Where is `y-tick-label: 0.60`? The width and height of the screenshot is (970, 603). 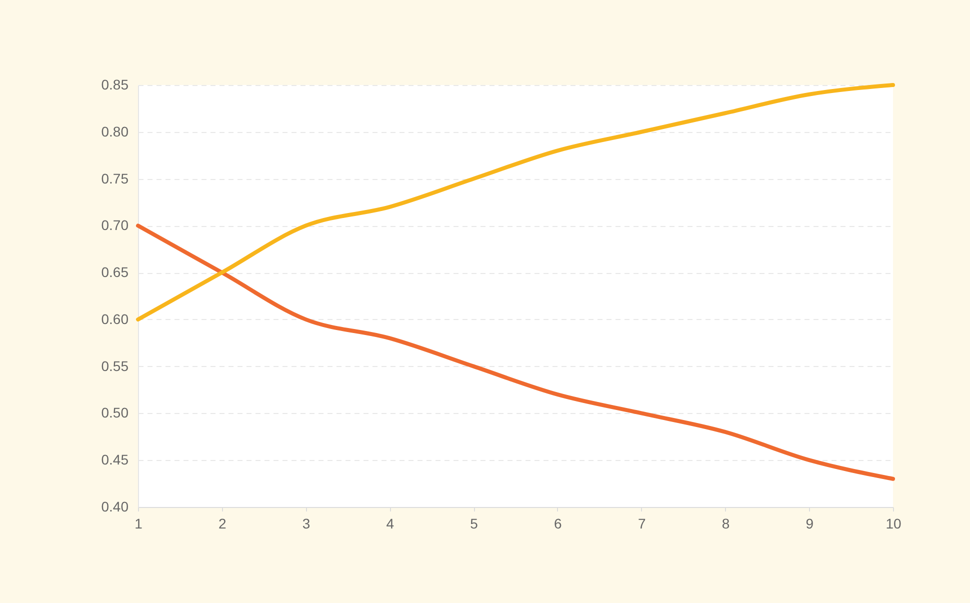
y-tick-label: 0.60 is located at coordinates (115, 318).